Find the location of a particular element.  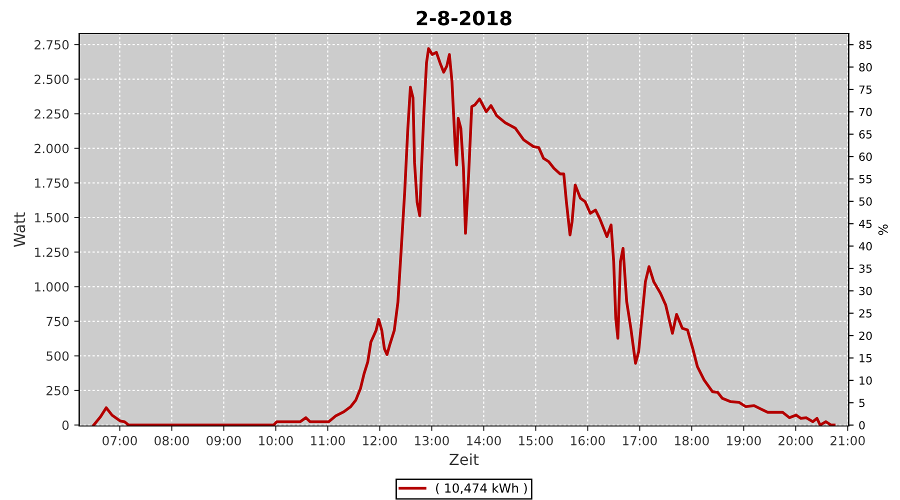

y-tick-label: 1.750 is located at coordinates (52, 183).